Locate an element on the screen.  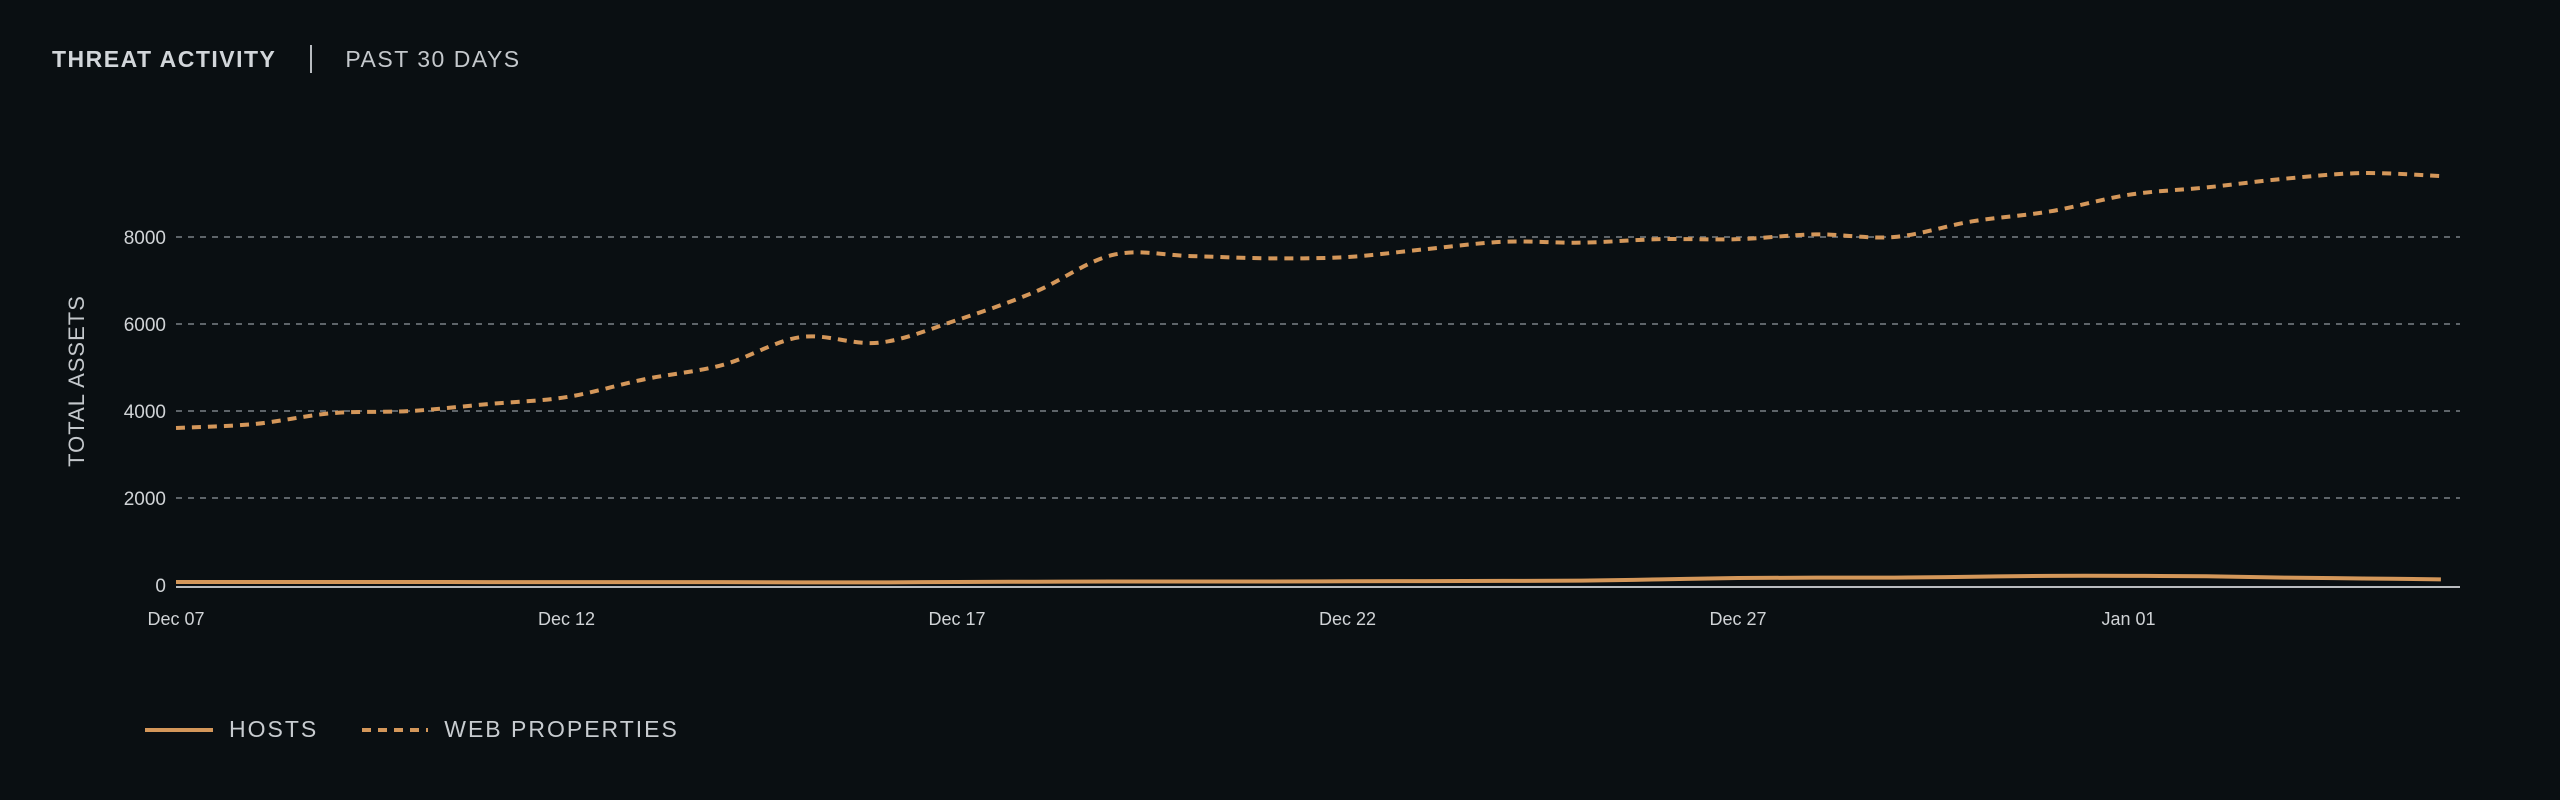
legend-item-hosts: HOSTS is located at coordinates (231, 729).